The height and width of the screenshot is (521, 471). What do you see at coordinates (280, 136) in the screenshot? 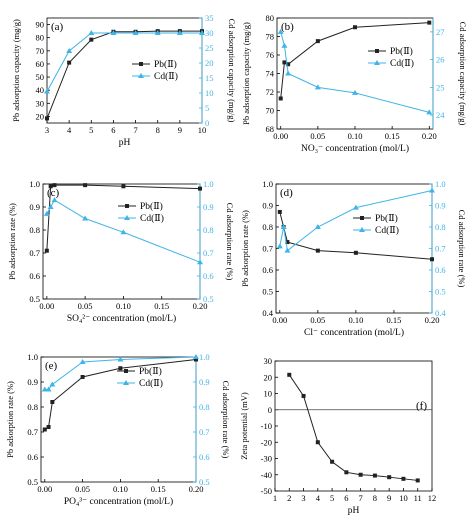
I see `x-tick-label: 0.00` at bounding box center [280, 136].